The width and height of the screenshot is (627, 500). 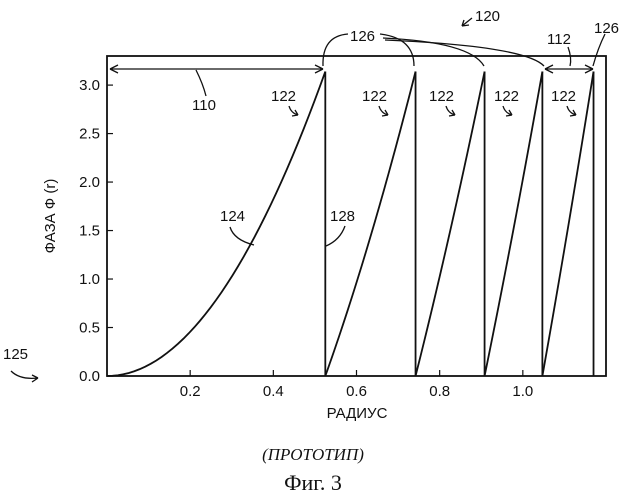 What do you see at coordinates (357, 413) in the screenshot?
I see `x-axis-title: РАДИУС` at bounding box center [357, 413].